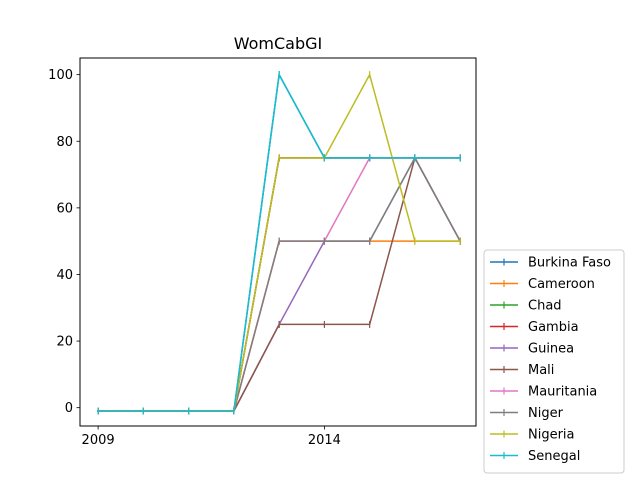 Image resolution: width=640 pixels, height=480 pixels. Describe the element at coordinates (554, 456) in the screenshot. I see `legend-label: Senegal` at that location.